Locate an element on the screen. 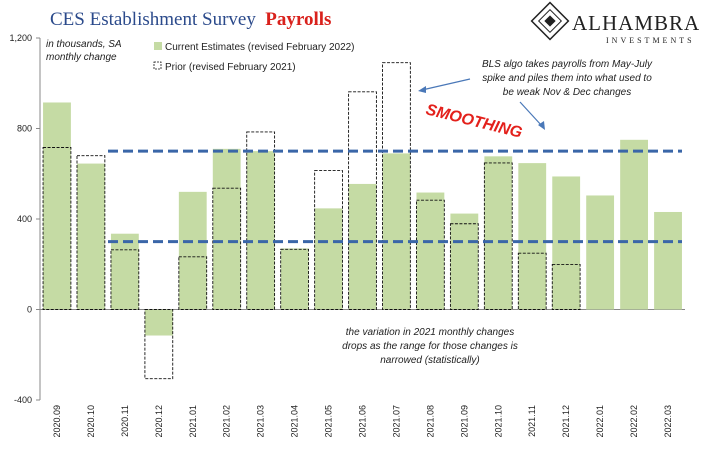  title-accent: Payrolls is located at coordinates (298, 19).